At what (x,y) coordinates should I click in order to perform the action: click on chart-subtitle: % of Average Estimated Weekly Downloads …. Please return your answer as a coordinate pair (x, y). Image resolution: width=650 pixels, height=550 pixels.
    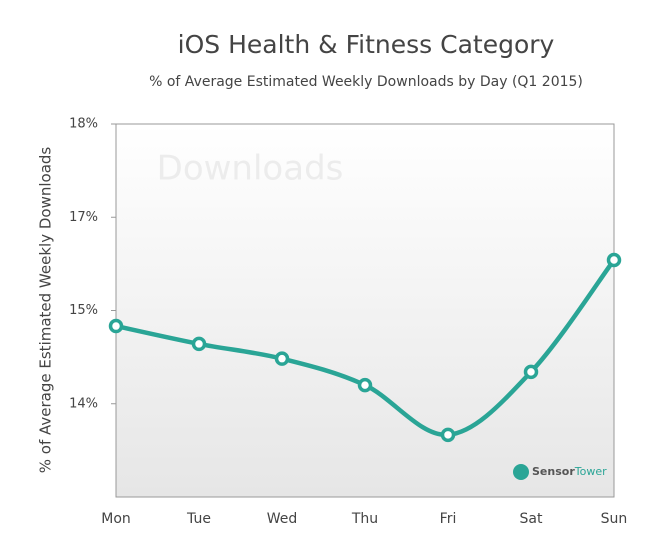
    Looking at the image, I should click on (366, 82).